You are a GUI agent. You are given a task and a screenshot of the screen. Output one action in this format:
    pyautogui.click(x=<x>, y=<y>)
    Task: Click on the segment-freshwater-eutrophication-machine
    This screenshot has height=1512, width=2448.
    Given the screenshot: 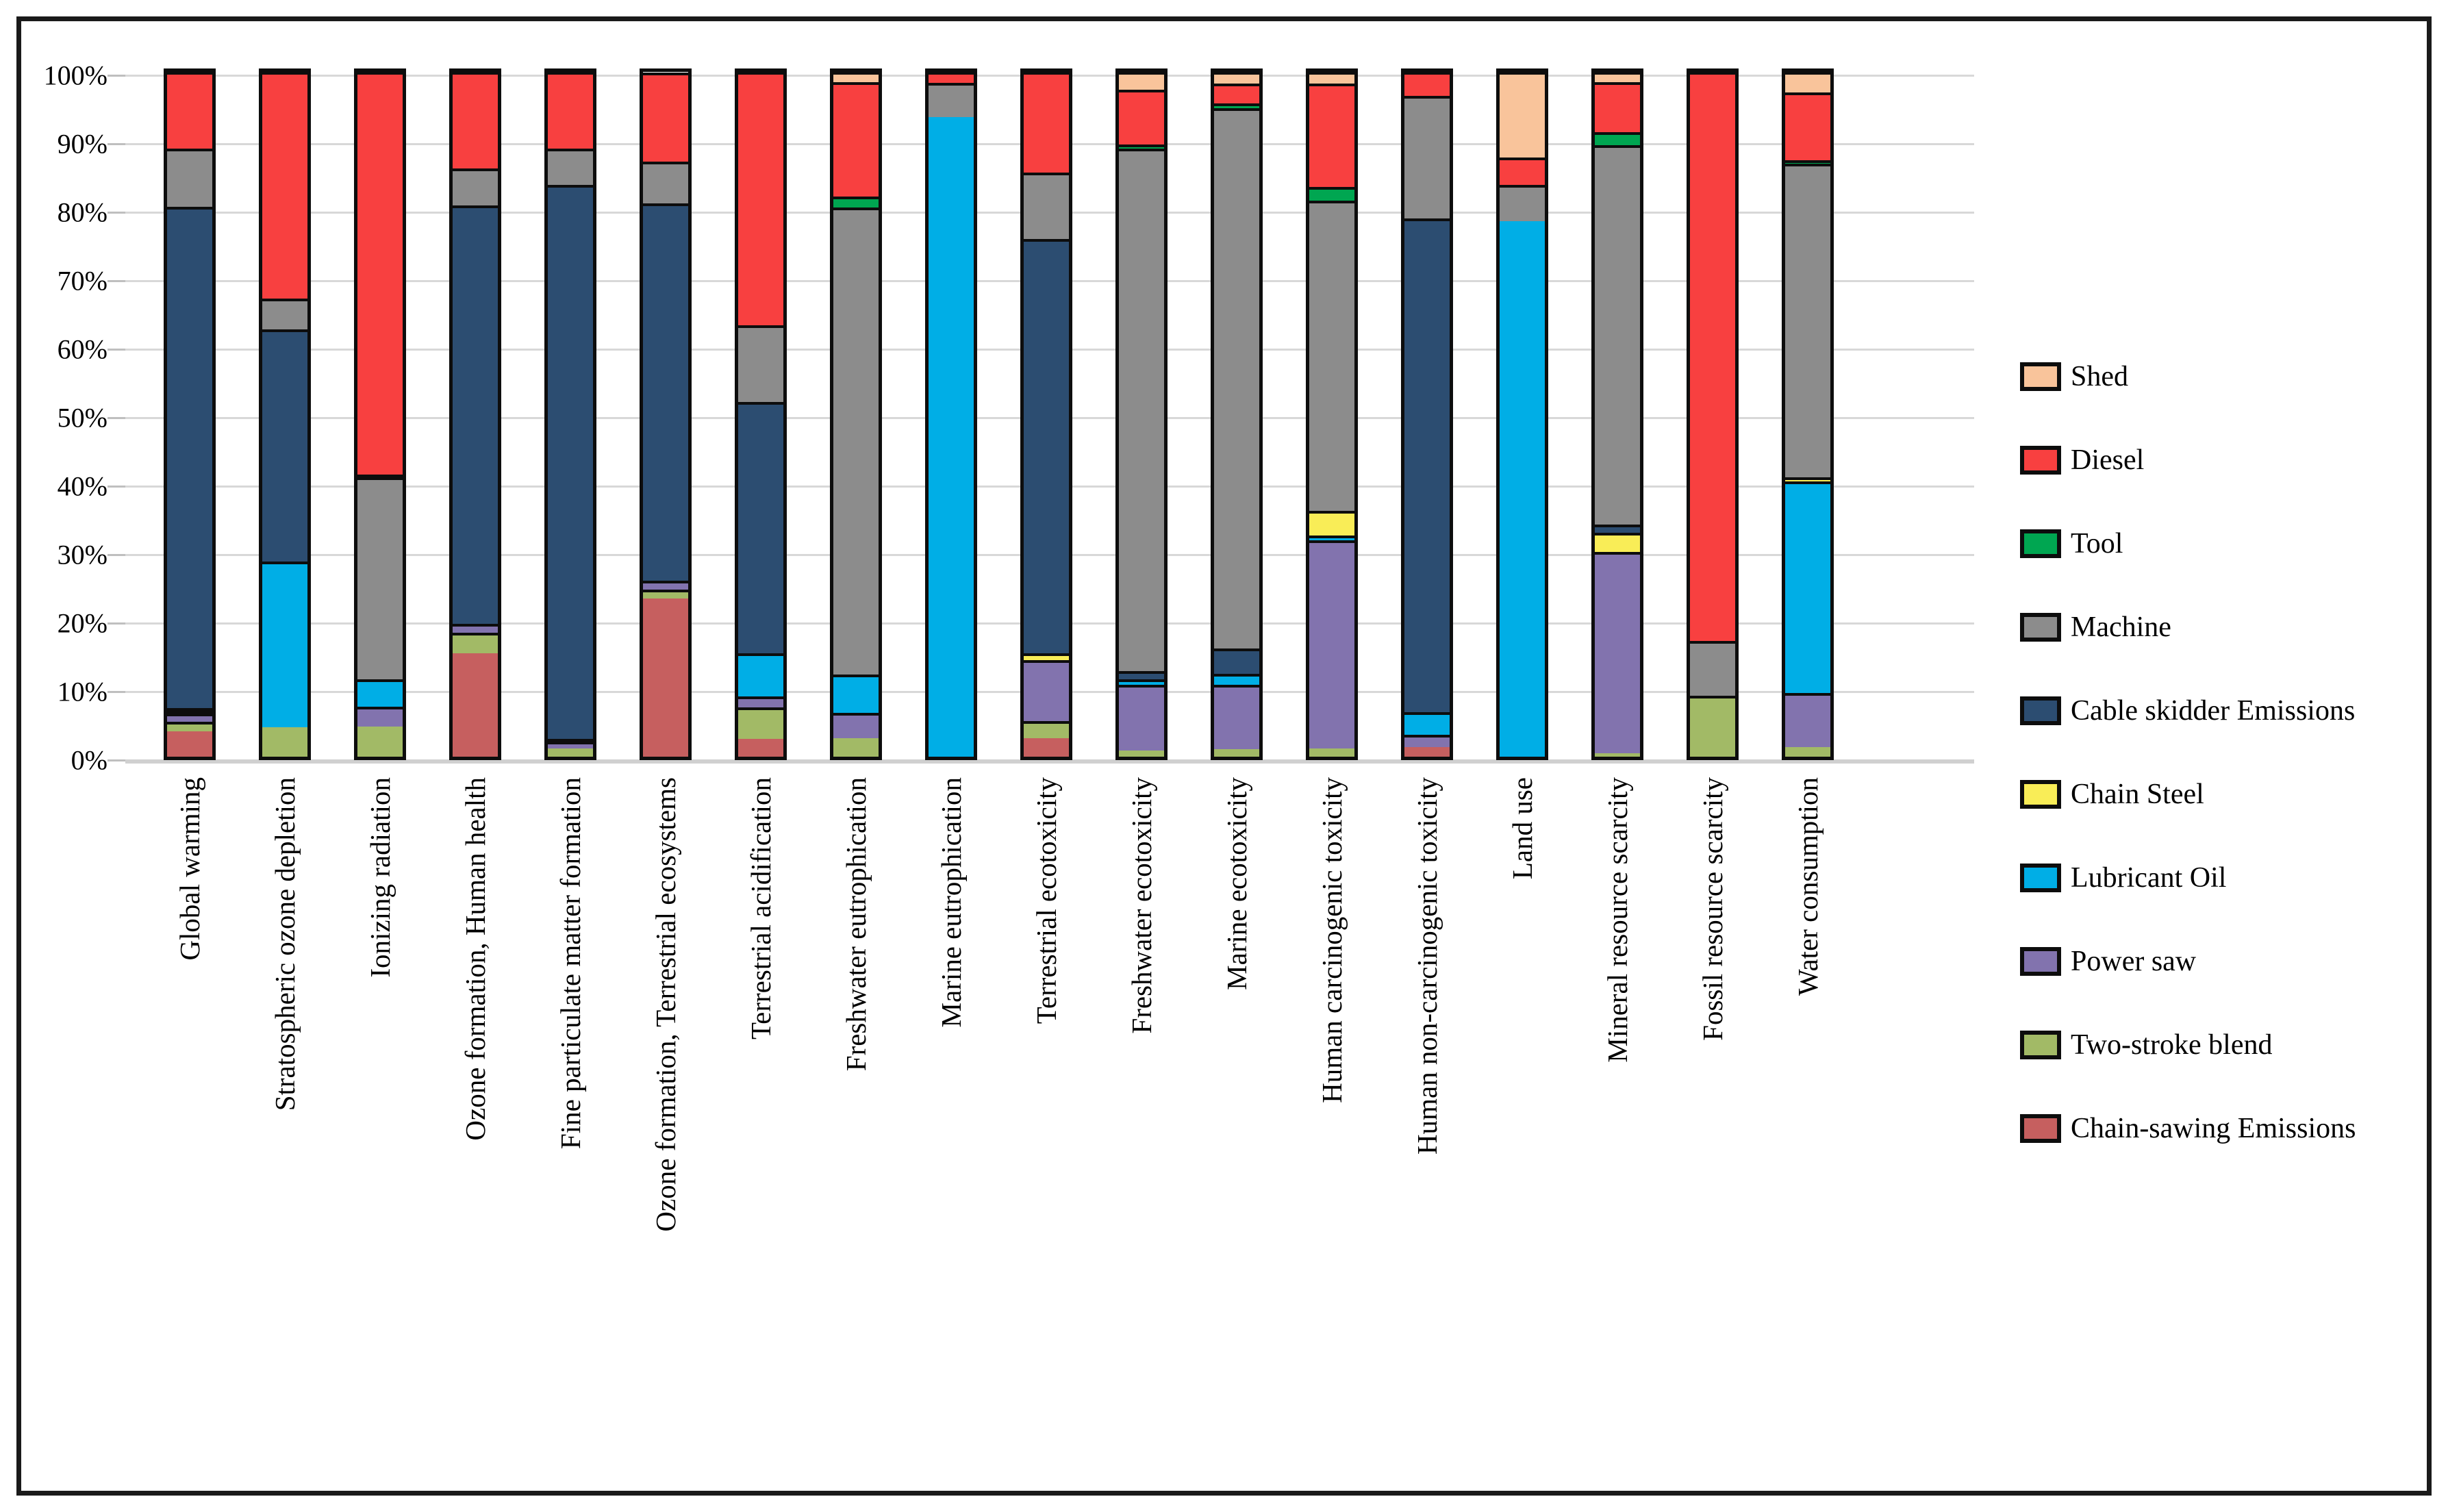 What is the action you would take?
    pyautogui.click(x=856, y=441)
    